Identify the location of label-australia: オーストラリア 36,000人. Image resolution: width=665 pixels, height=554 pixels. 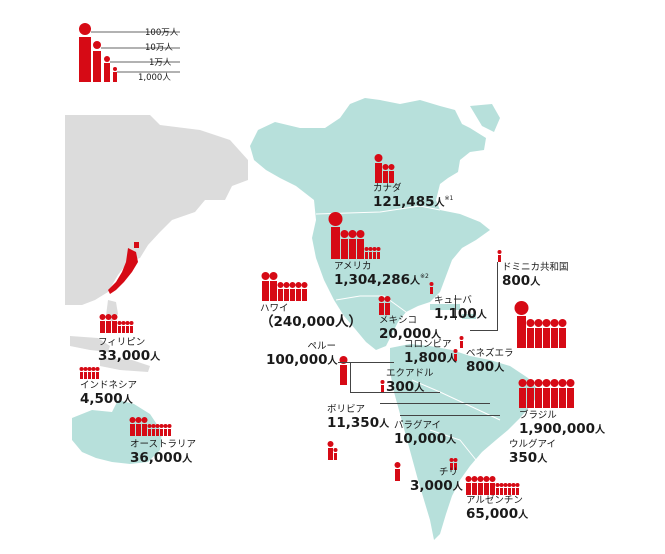
(163, 452).